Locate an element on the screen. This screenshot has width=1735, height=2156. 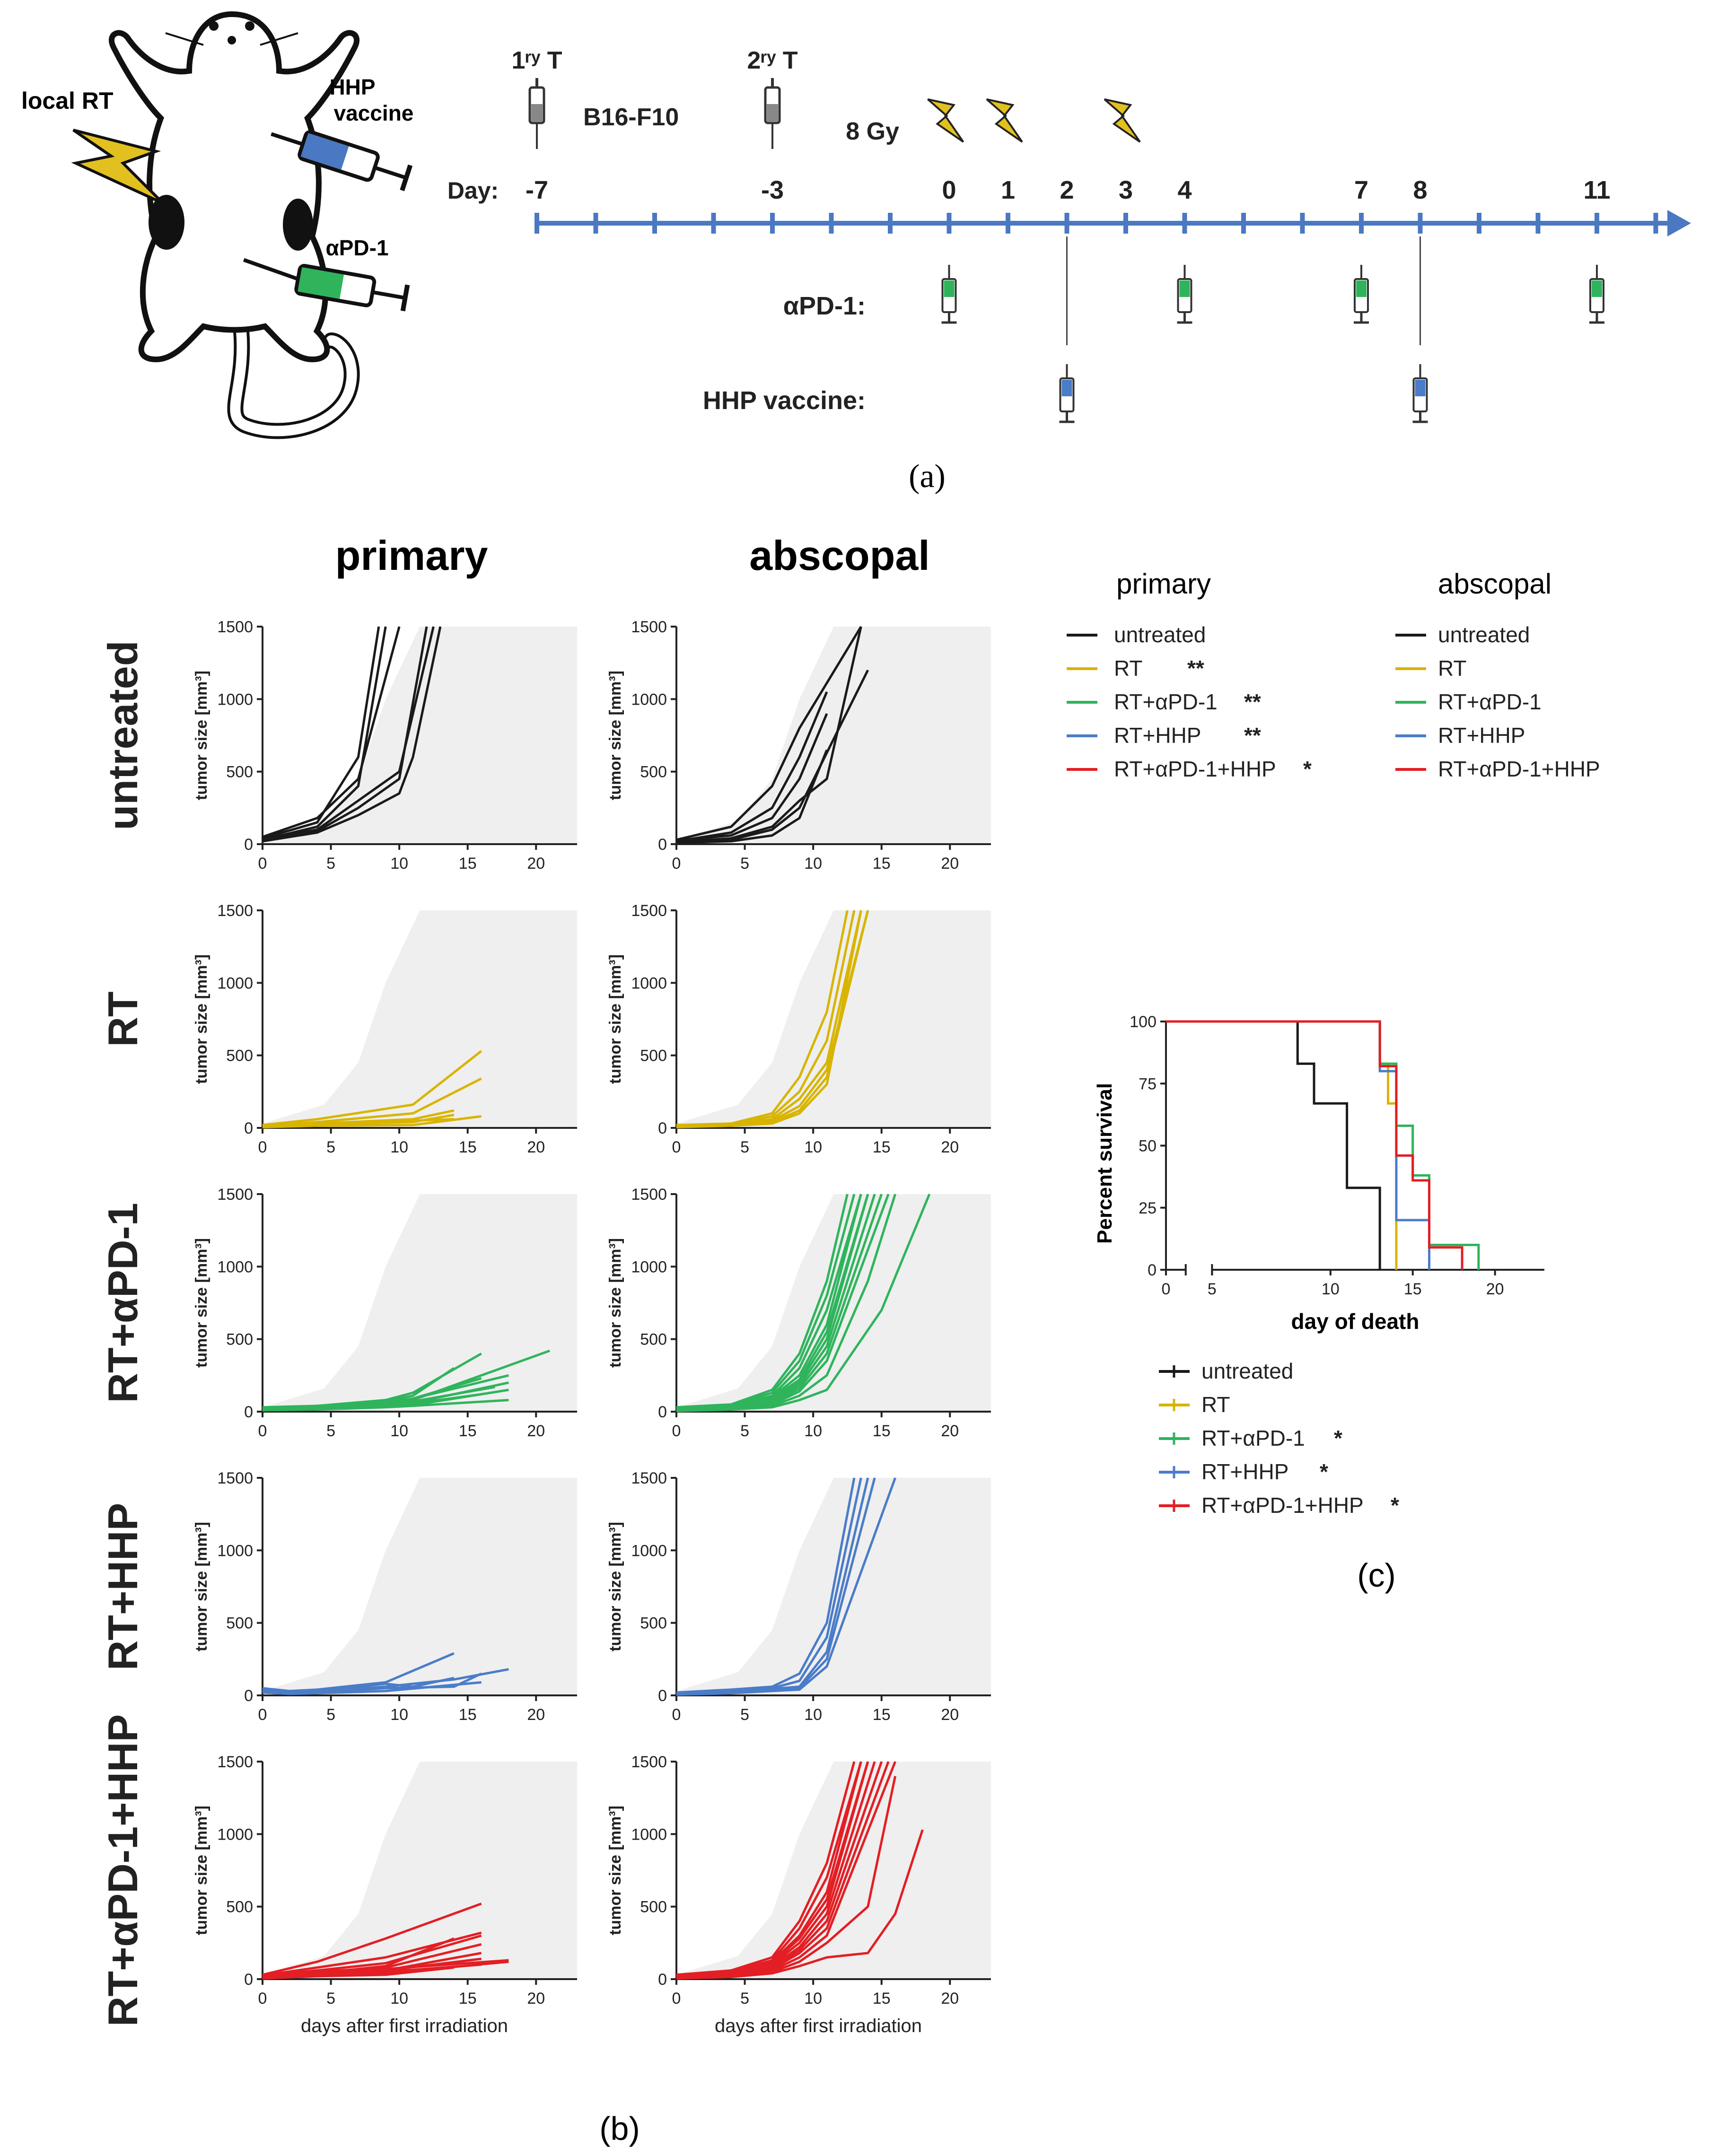
primary-tumor is located at coordinates (166, 222).